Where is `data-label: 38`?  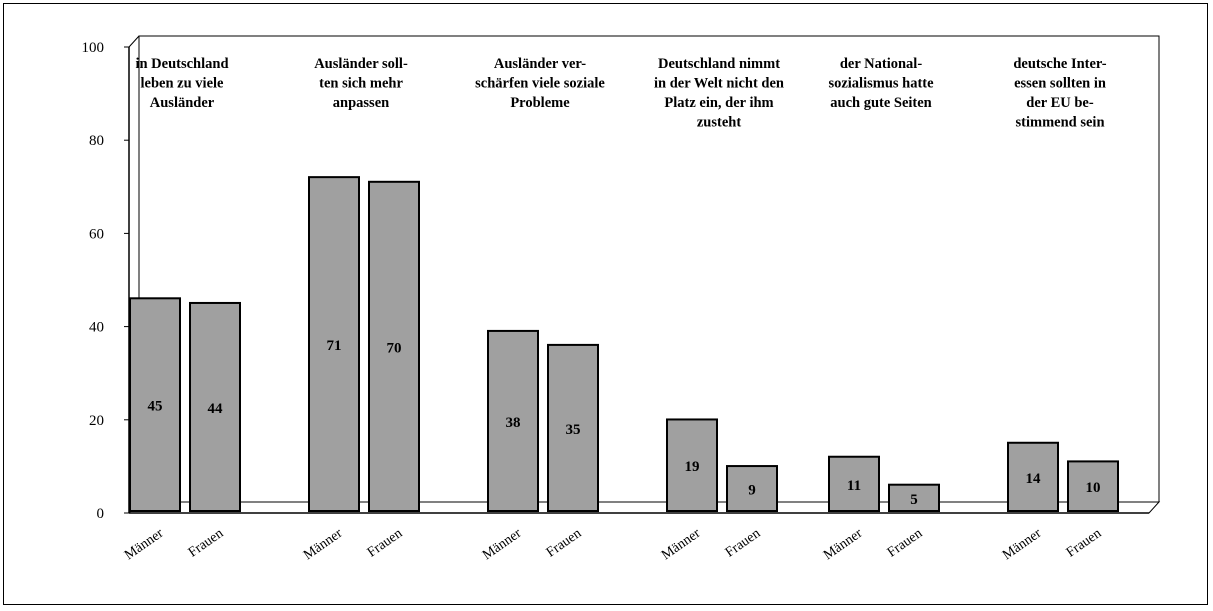 data-label: 38 is located at coordinates (513, 423).